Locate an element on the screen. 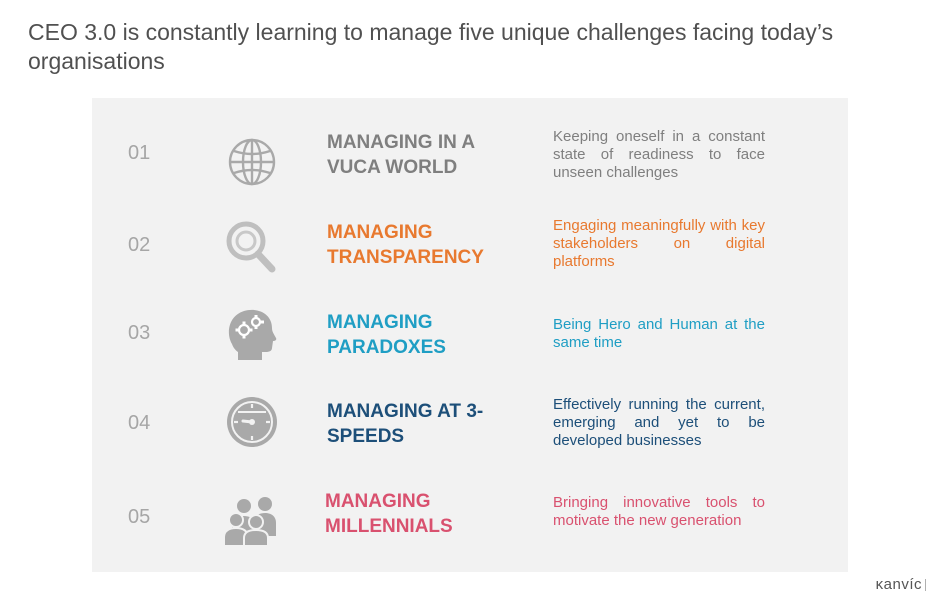  challenge-heading: MANAGING TRANSPARENCY is located at coordinates (405, 245).